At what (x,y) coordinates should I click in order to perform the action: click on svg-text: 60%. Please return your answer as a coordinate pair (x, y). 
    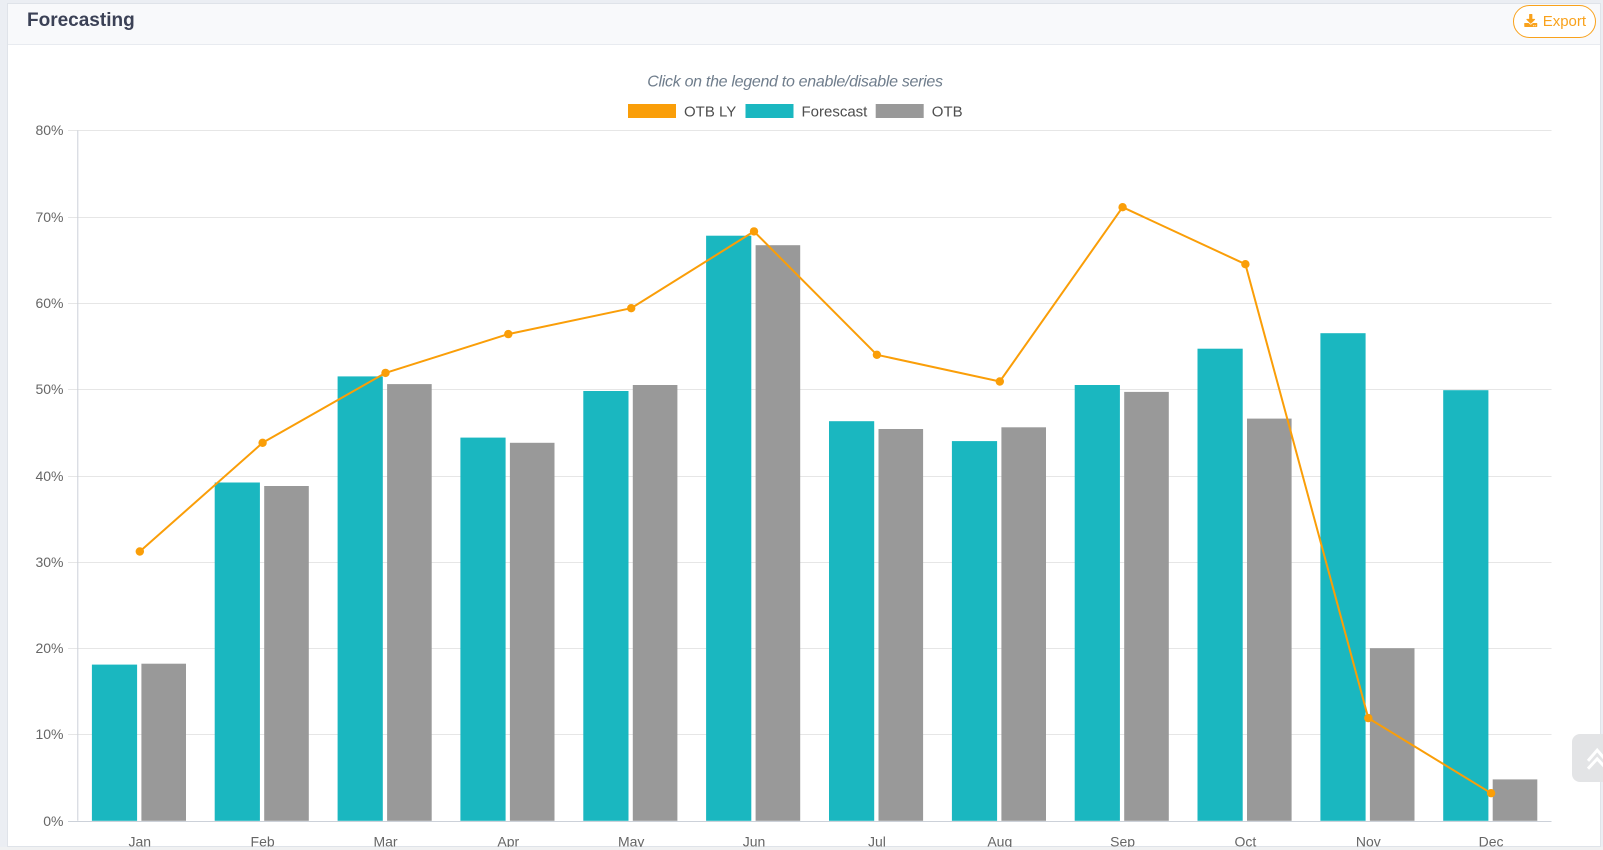
    Looking at the image, I should click on (49, 303).